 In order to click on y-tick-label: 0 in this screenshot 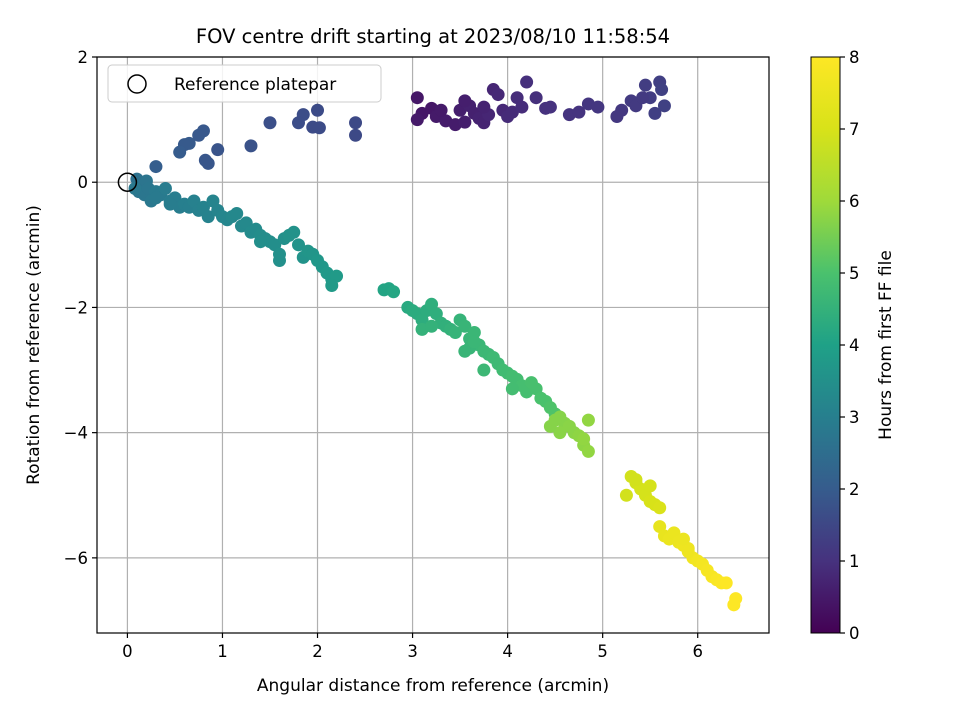, I will do `click(83, 182)`.